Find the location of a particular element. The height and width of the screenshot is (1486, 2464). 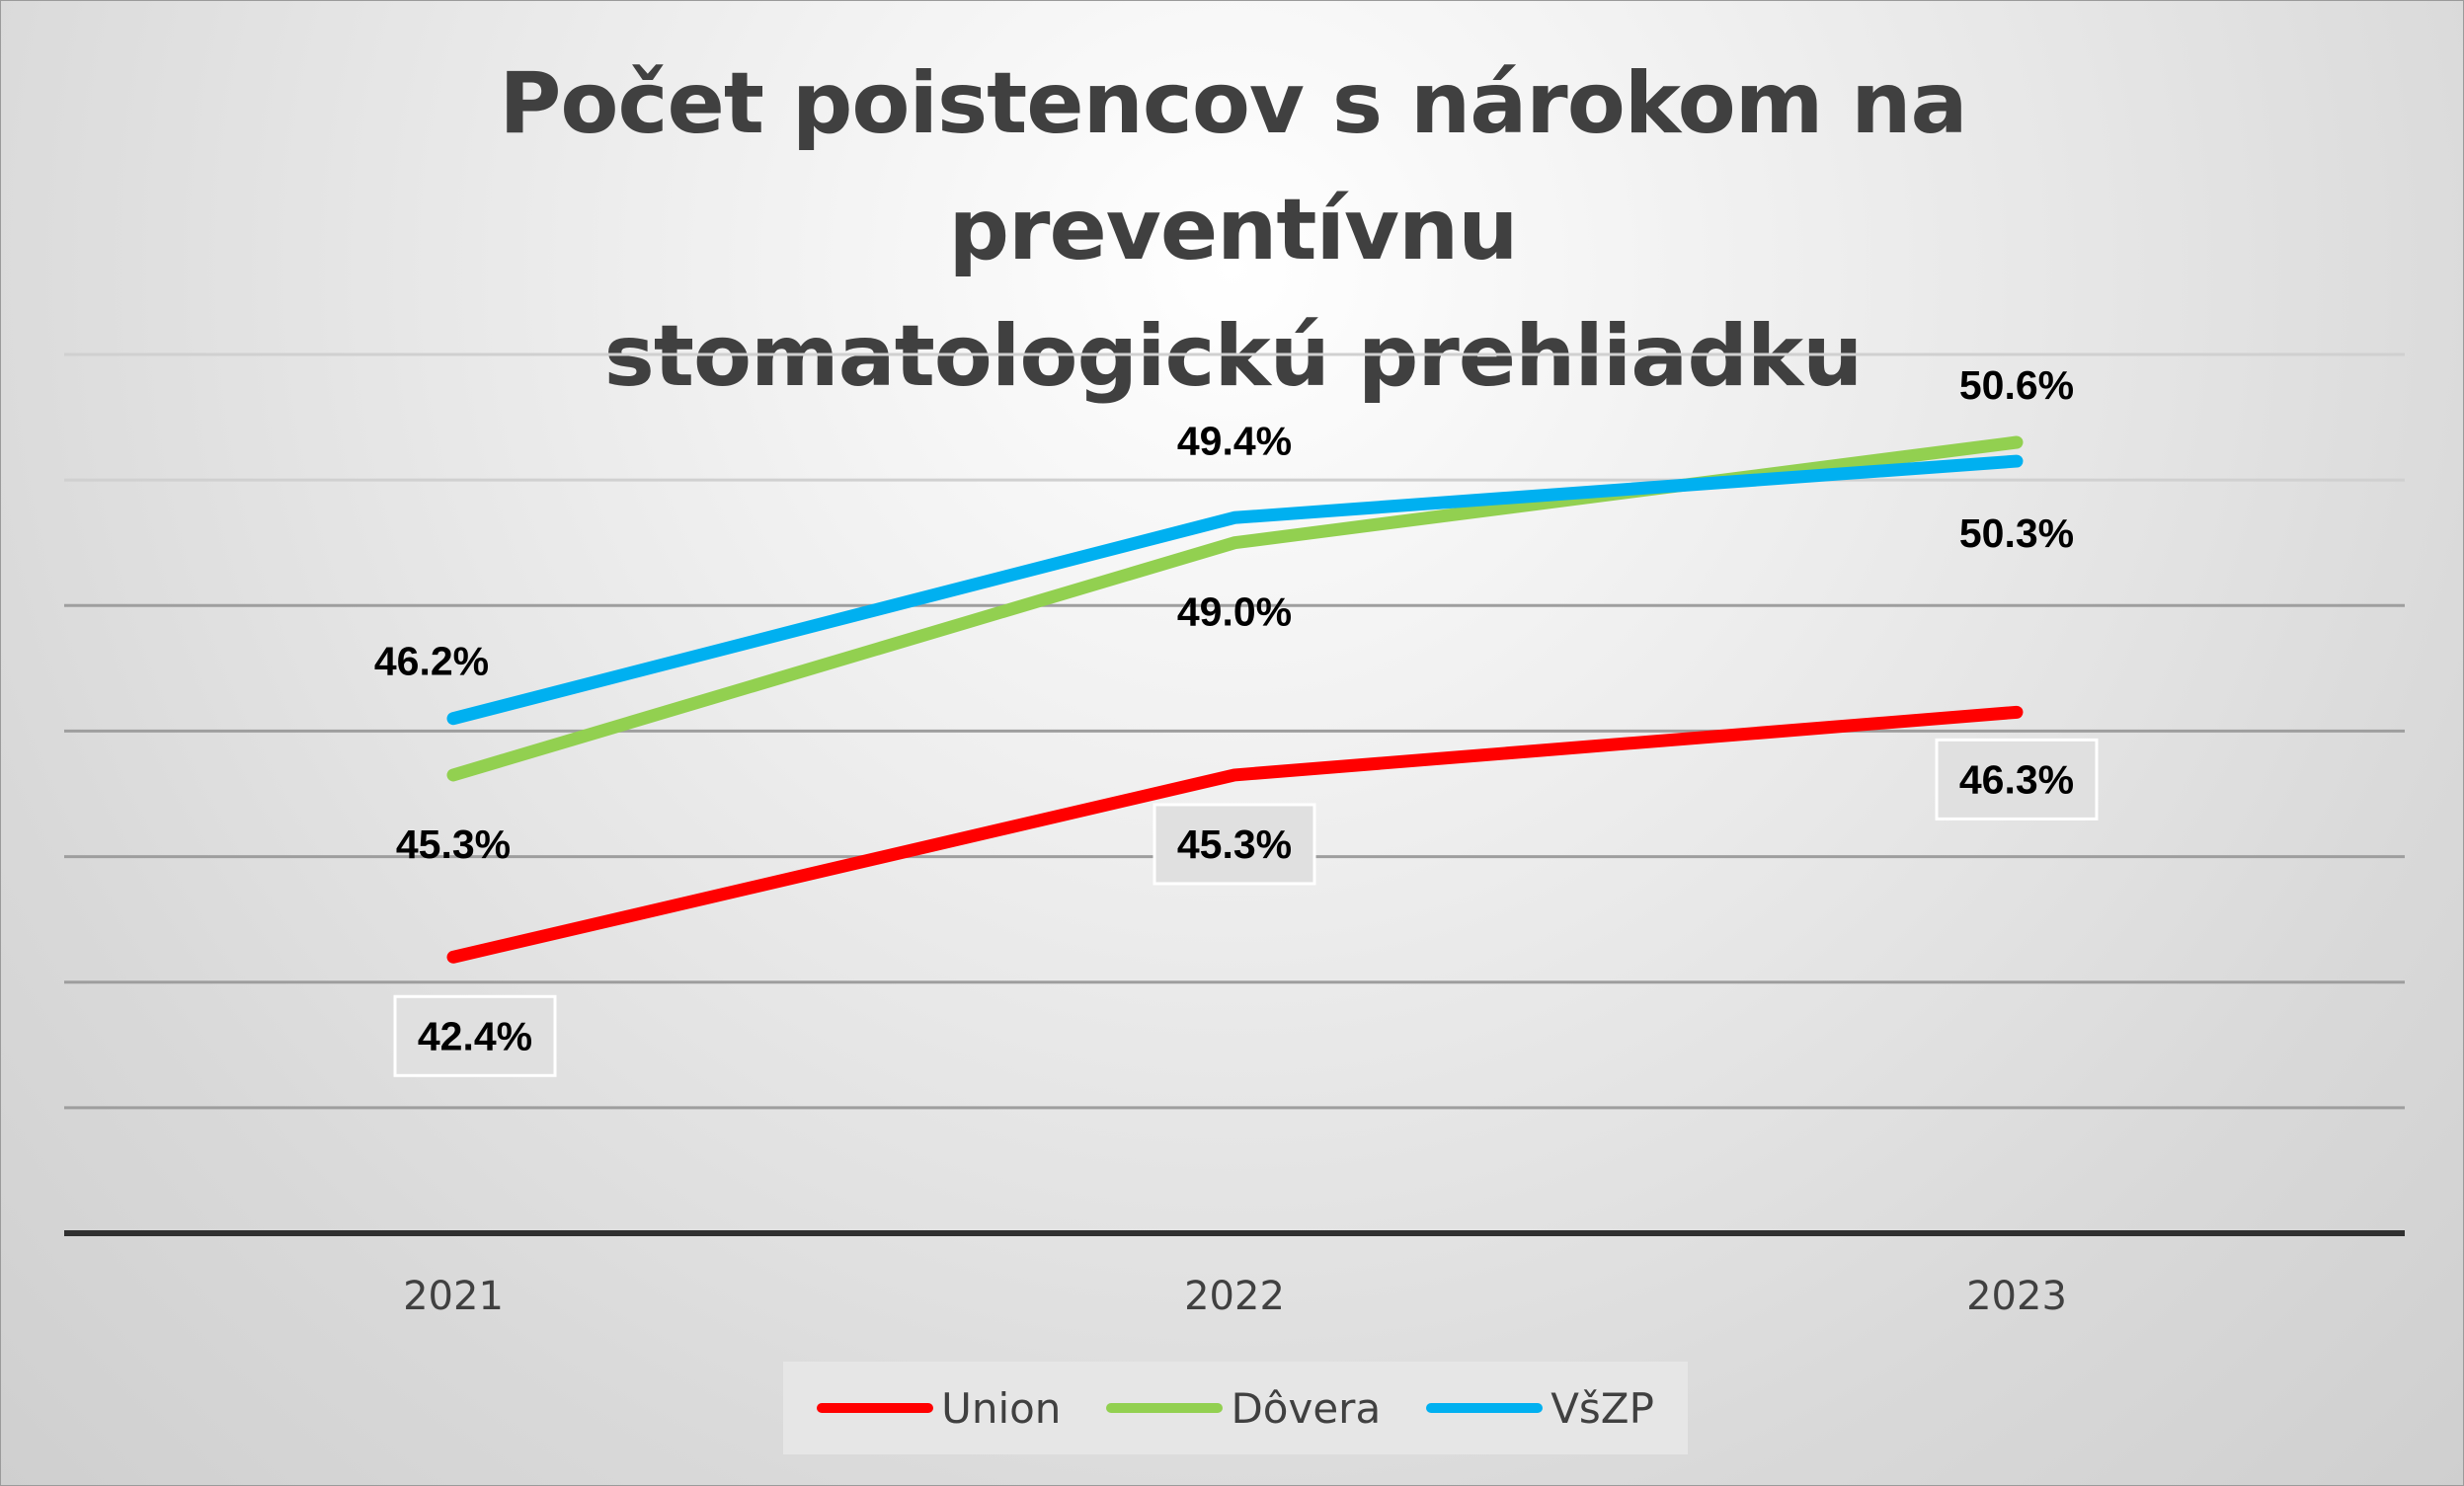

series-line-union is located at coordinates (1235, 834).